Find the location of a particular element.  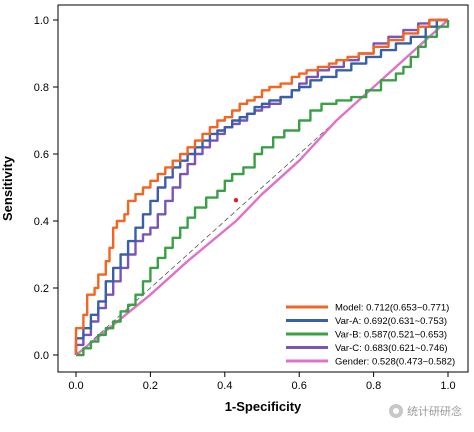

y-tick-label: 1.0 is located at coordinates (41, 21).